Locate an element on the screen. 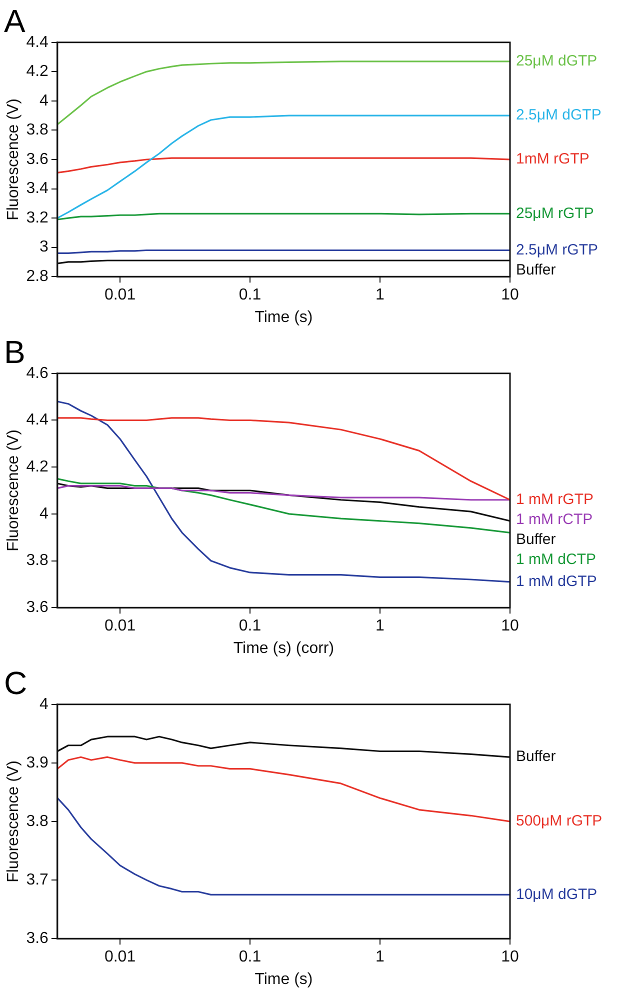 The height and width of the screenshot is (994, 634). series-label: 500μM rGTP is located at coordinates (559, 821).